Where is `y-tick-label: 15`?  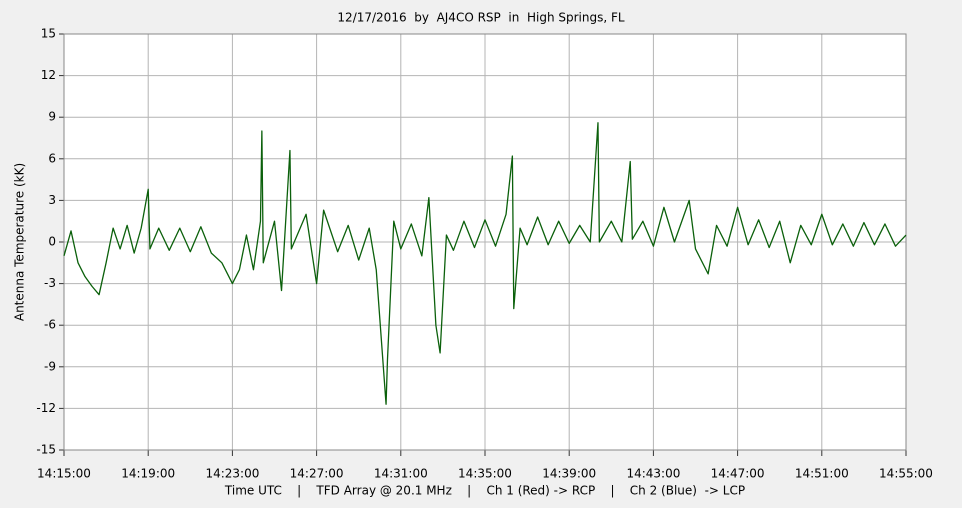
y-tick-label: 15 is located at coordinates (48, 34).